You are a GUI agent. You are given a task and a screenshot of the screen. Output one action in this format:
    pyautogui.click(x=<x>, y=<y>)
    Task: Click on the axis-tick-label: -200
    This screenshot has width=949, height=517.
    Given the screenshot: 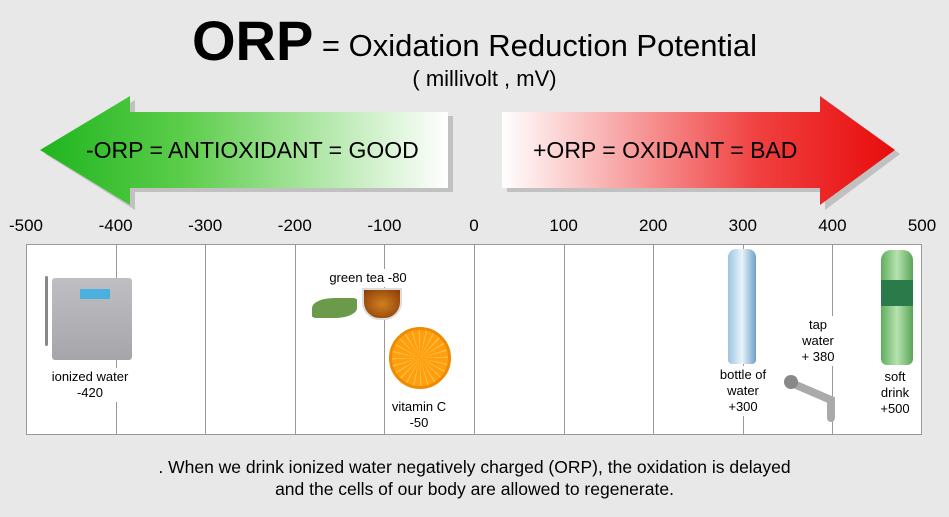 What is the action you would take?
    pyautogui.click(x=294, y=225)
    